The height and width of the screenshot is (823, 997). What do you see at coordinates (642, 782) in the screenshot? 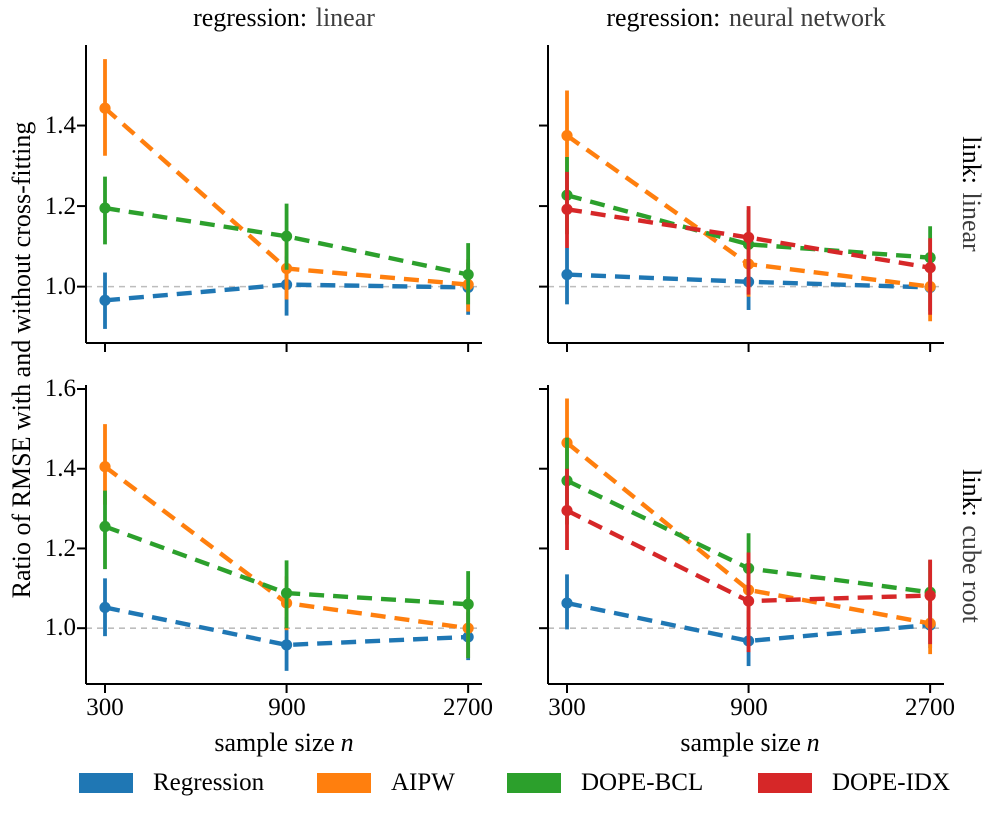
I see `legend-label: DOPE-BCL` at bounding box center [642, 782].